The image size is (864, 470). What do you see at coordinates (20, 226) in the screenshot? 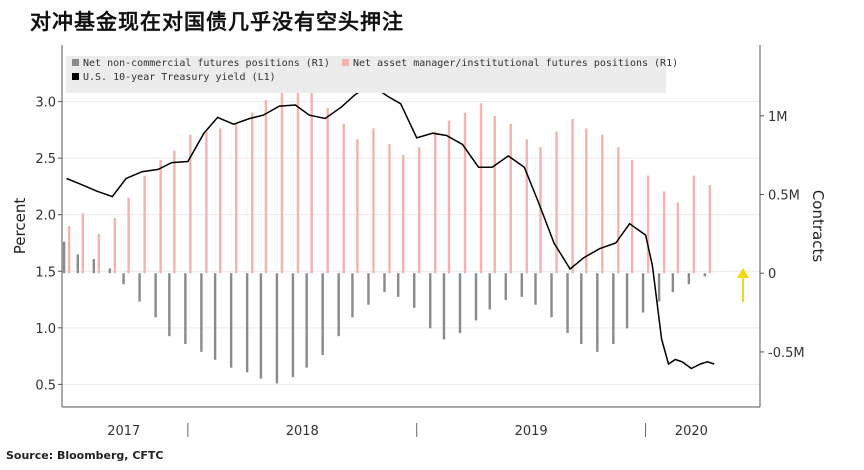
I see `left-axis-label: Percent` at bounding box center [20, 226].